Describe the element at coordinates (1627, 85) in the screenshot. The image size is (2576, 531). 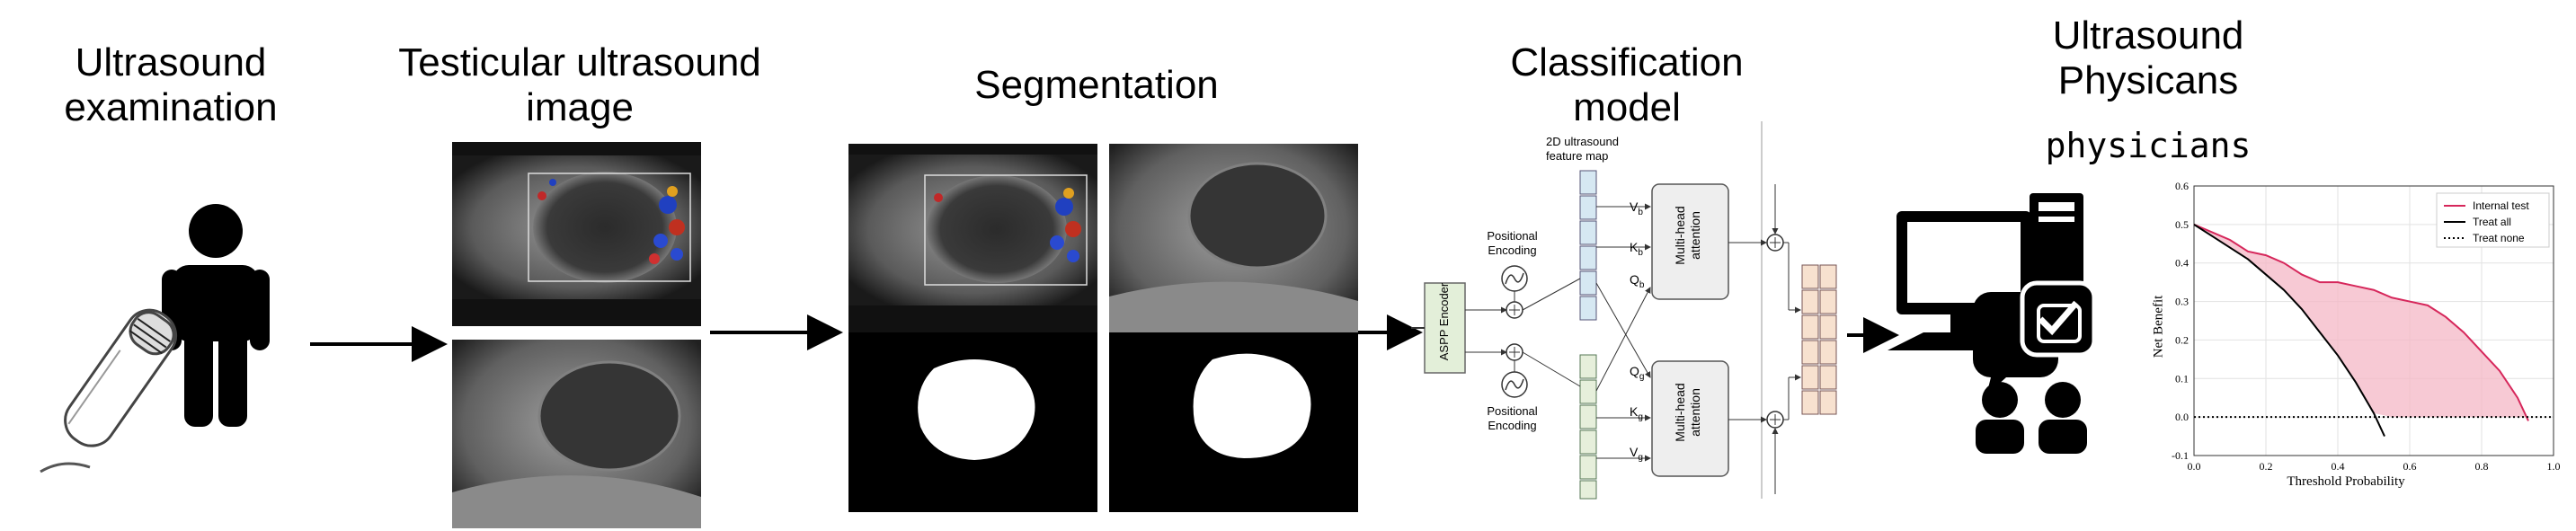
I see `title-classification-model: Classification model` at that location.